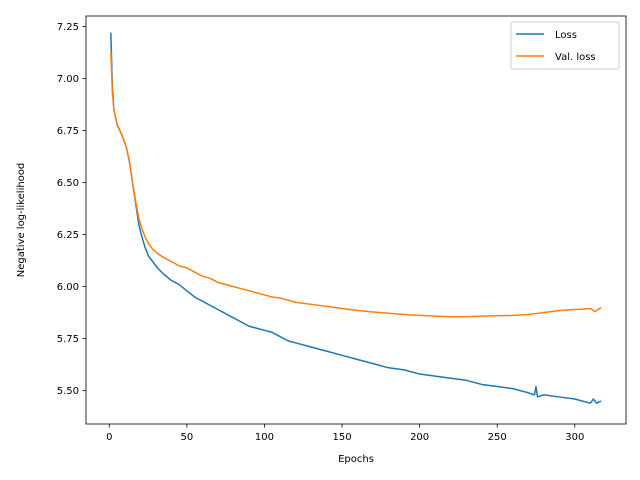 The width and height of the screenshot is (640, 480). I want to click on y-tick-label: 6.00, so click(68, 287).